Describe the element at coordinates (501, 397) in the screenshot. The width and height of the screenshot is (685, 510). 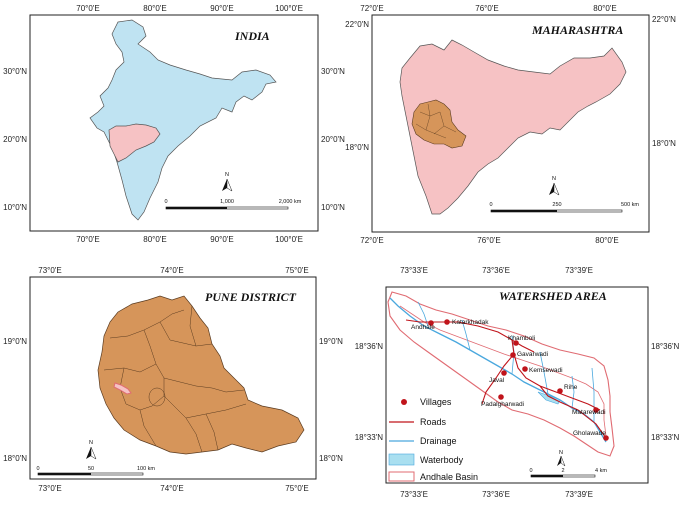
I see `village-padalgharwadi-dot` at that location.